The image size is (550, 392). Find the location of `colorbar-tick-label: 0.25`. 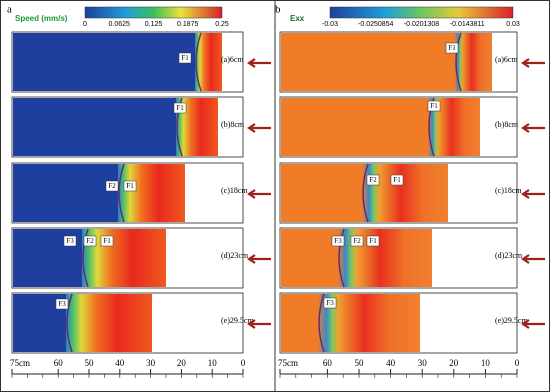

colorbar-tick-label: 0.25 is located at coordinates (222, 24).